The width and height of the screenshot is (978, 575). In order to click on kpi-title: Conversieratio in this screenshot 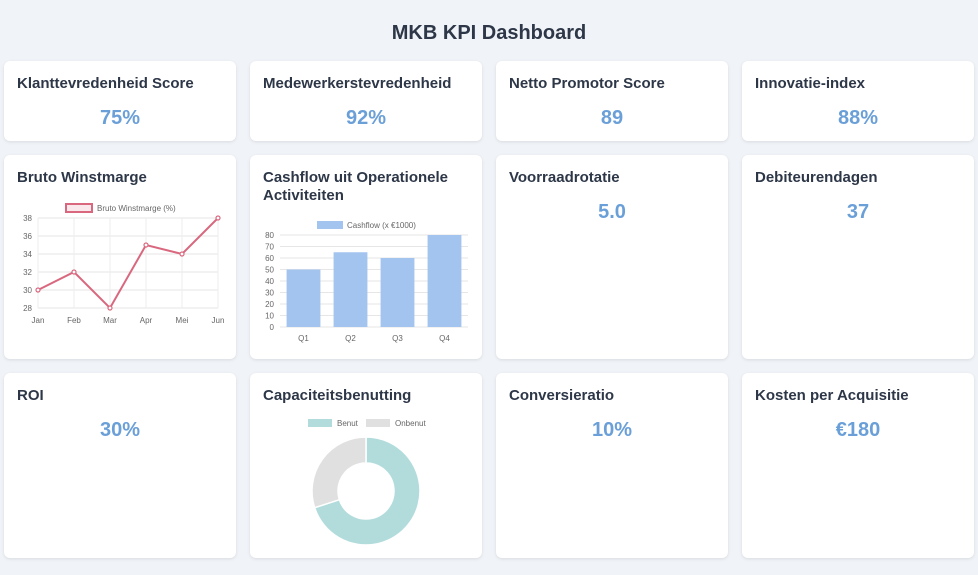, I will do `click(562, 395)`.